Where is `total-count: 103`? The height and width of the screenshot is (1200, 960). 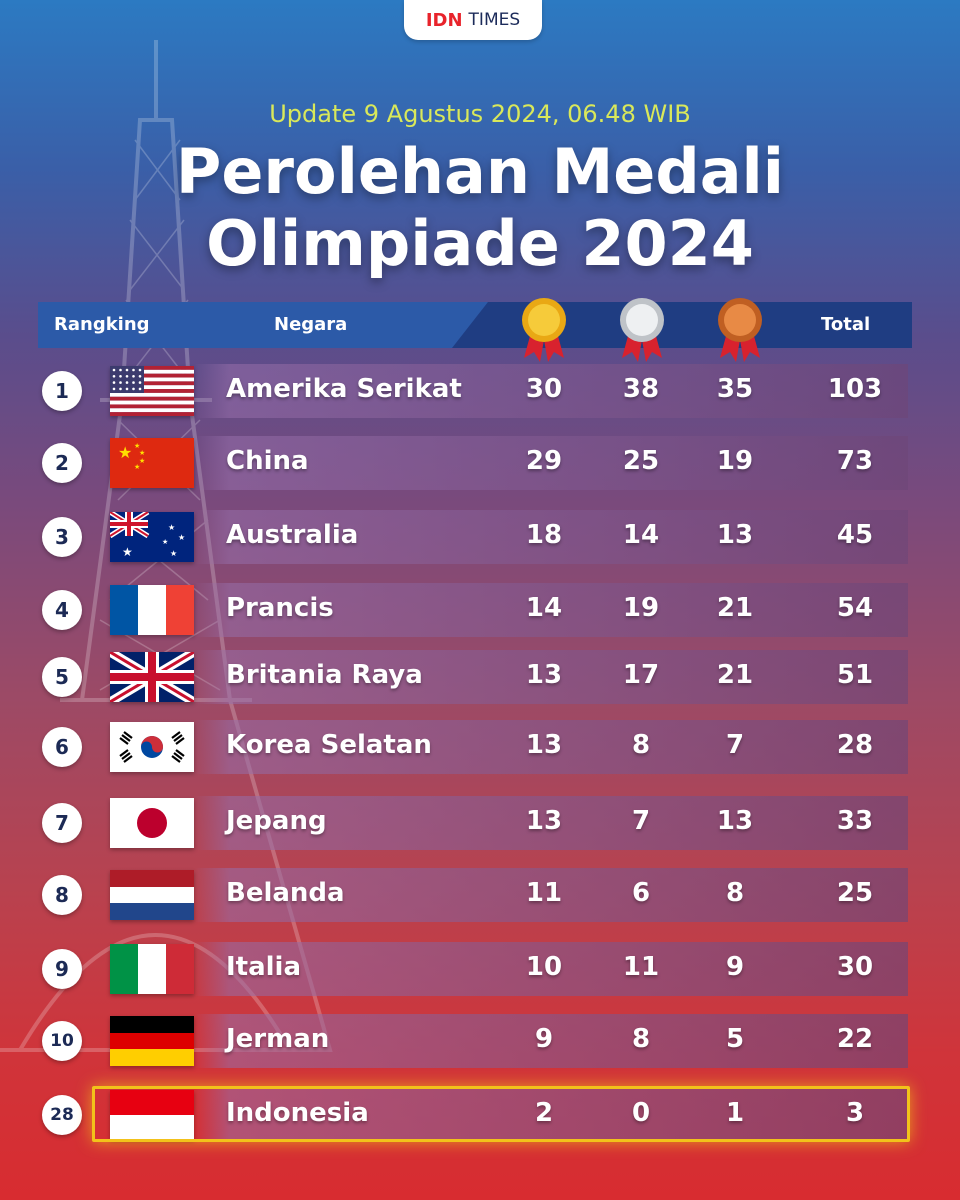
total-count: 103 is located at coordinates (855, 389).